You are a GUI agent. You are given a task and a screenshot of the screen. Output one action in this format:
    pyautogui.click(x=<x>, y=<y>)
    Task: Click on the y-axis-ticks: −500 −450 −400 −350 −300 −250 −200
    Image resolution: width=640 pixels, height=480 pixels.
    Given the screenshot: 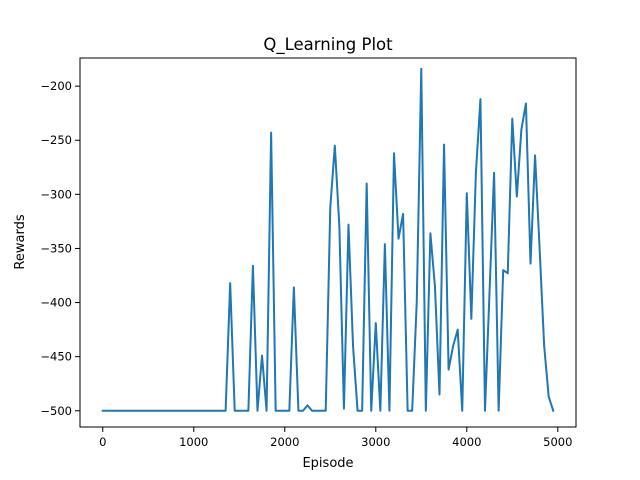 What is the action you would take?
    pyautogui.click(x=60, y=248)
    